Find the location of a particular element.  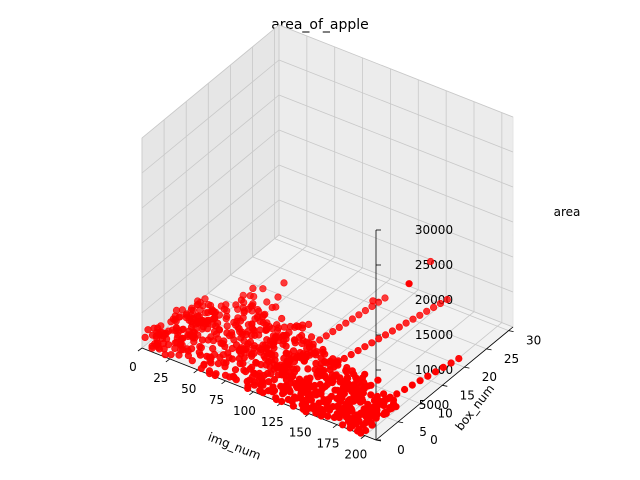

y-axis-line is located at coordinates (444, 383).